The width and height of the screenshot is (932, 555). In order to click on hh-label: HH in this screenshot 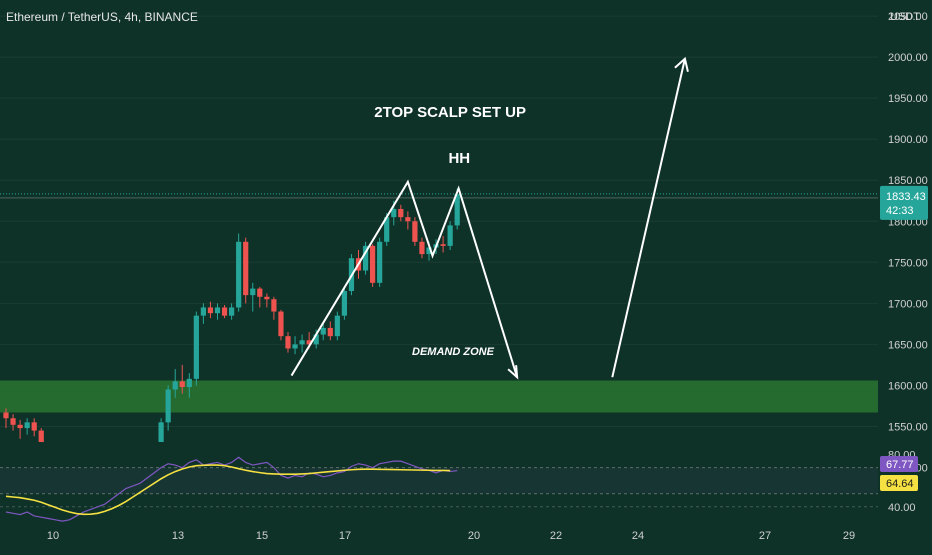, I will do `click(459, 158)`.